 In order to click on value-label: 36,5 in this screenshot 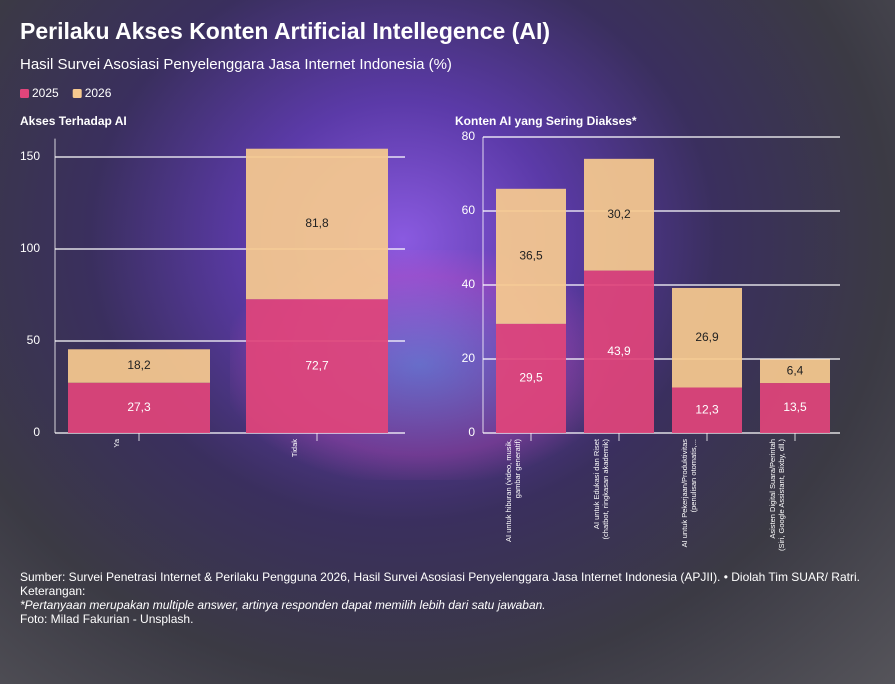, I will do `click(531, 255)`.